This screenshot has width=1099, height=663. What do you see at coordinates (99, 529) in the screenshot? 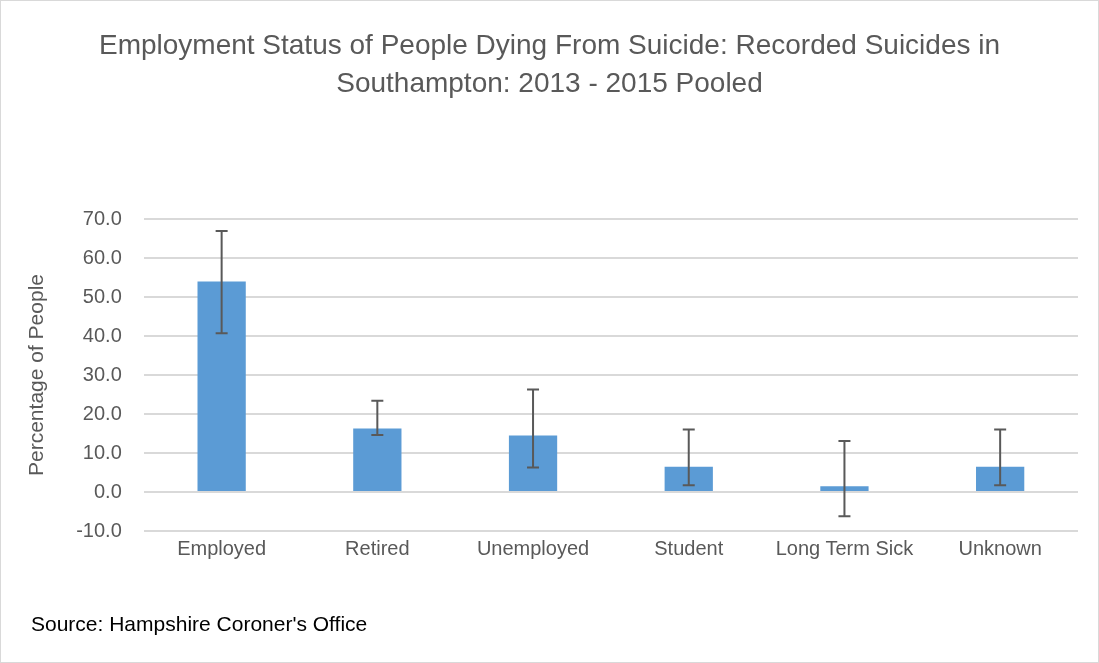
I see `y-tick-label: -10.0` at bounding box center [99, 529].